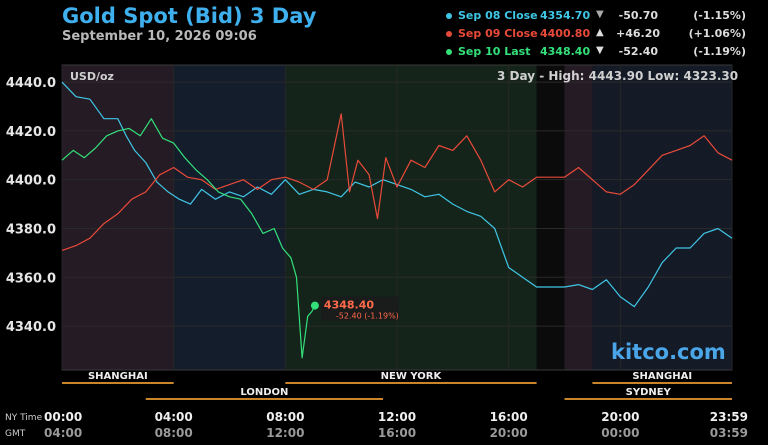 The height and width of the screenshot is (445, 768). I want to click on high-value: 4443.90, so click(616, 76).